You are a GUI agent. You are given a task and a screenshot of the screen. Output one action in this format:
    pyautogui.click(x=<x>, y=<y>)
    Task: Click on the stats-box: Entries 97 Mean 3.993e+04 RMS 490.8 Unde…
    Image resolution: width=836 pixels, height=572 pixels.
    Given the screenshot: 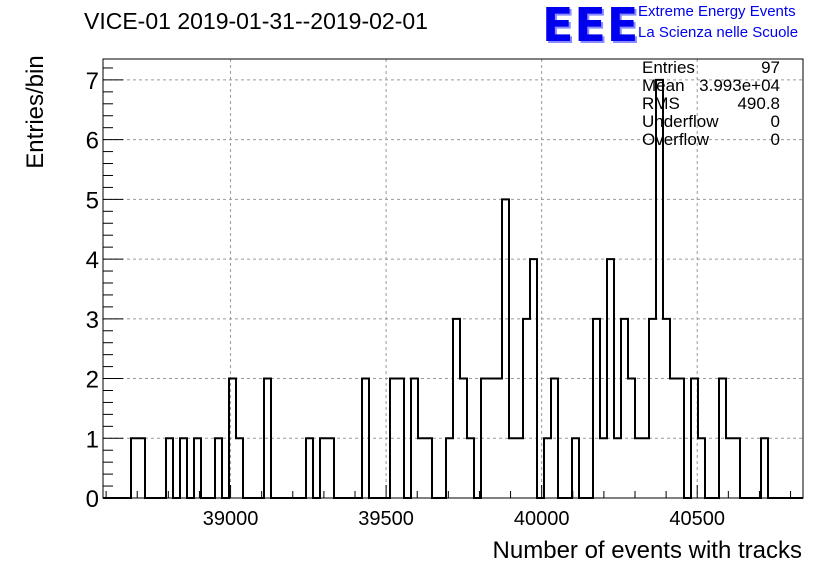 What is the action you would take?
    pyautogui.click(x=711, y=104)
    